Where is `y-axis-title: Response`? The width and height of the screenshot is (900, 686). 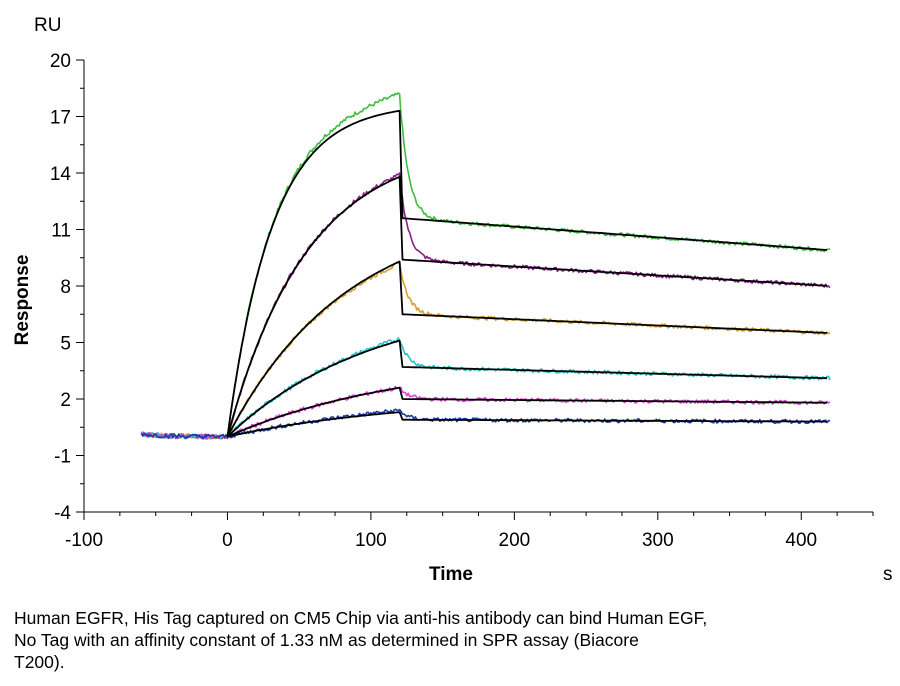
y-axis-title: Response is located at coordinates (22, 300).